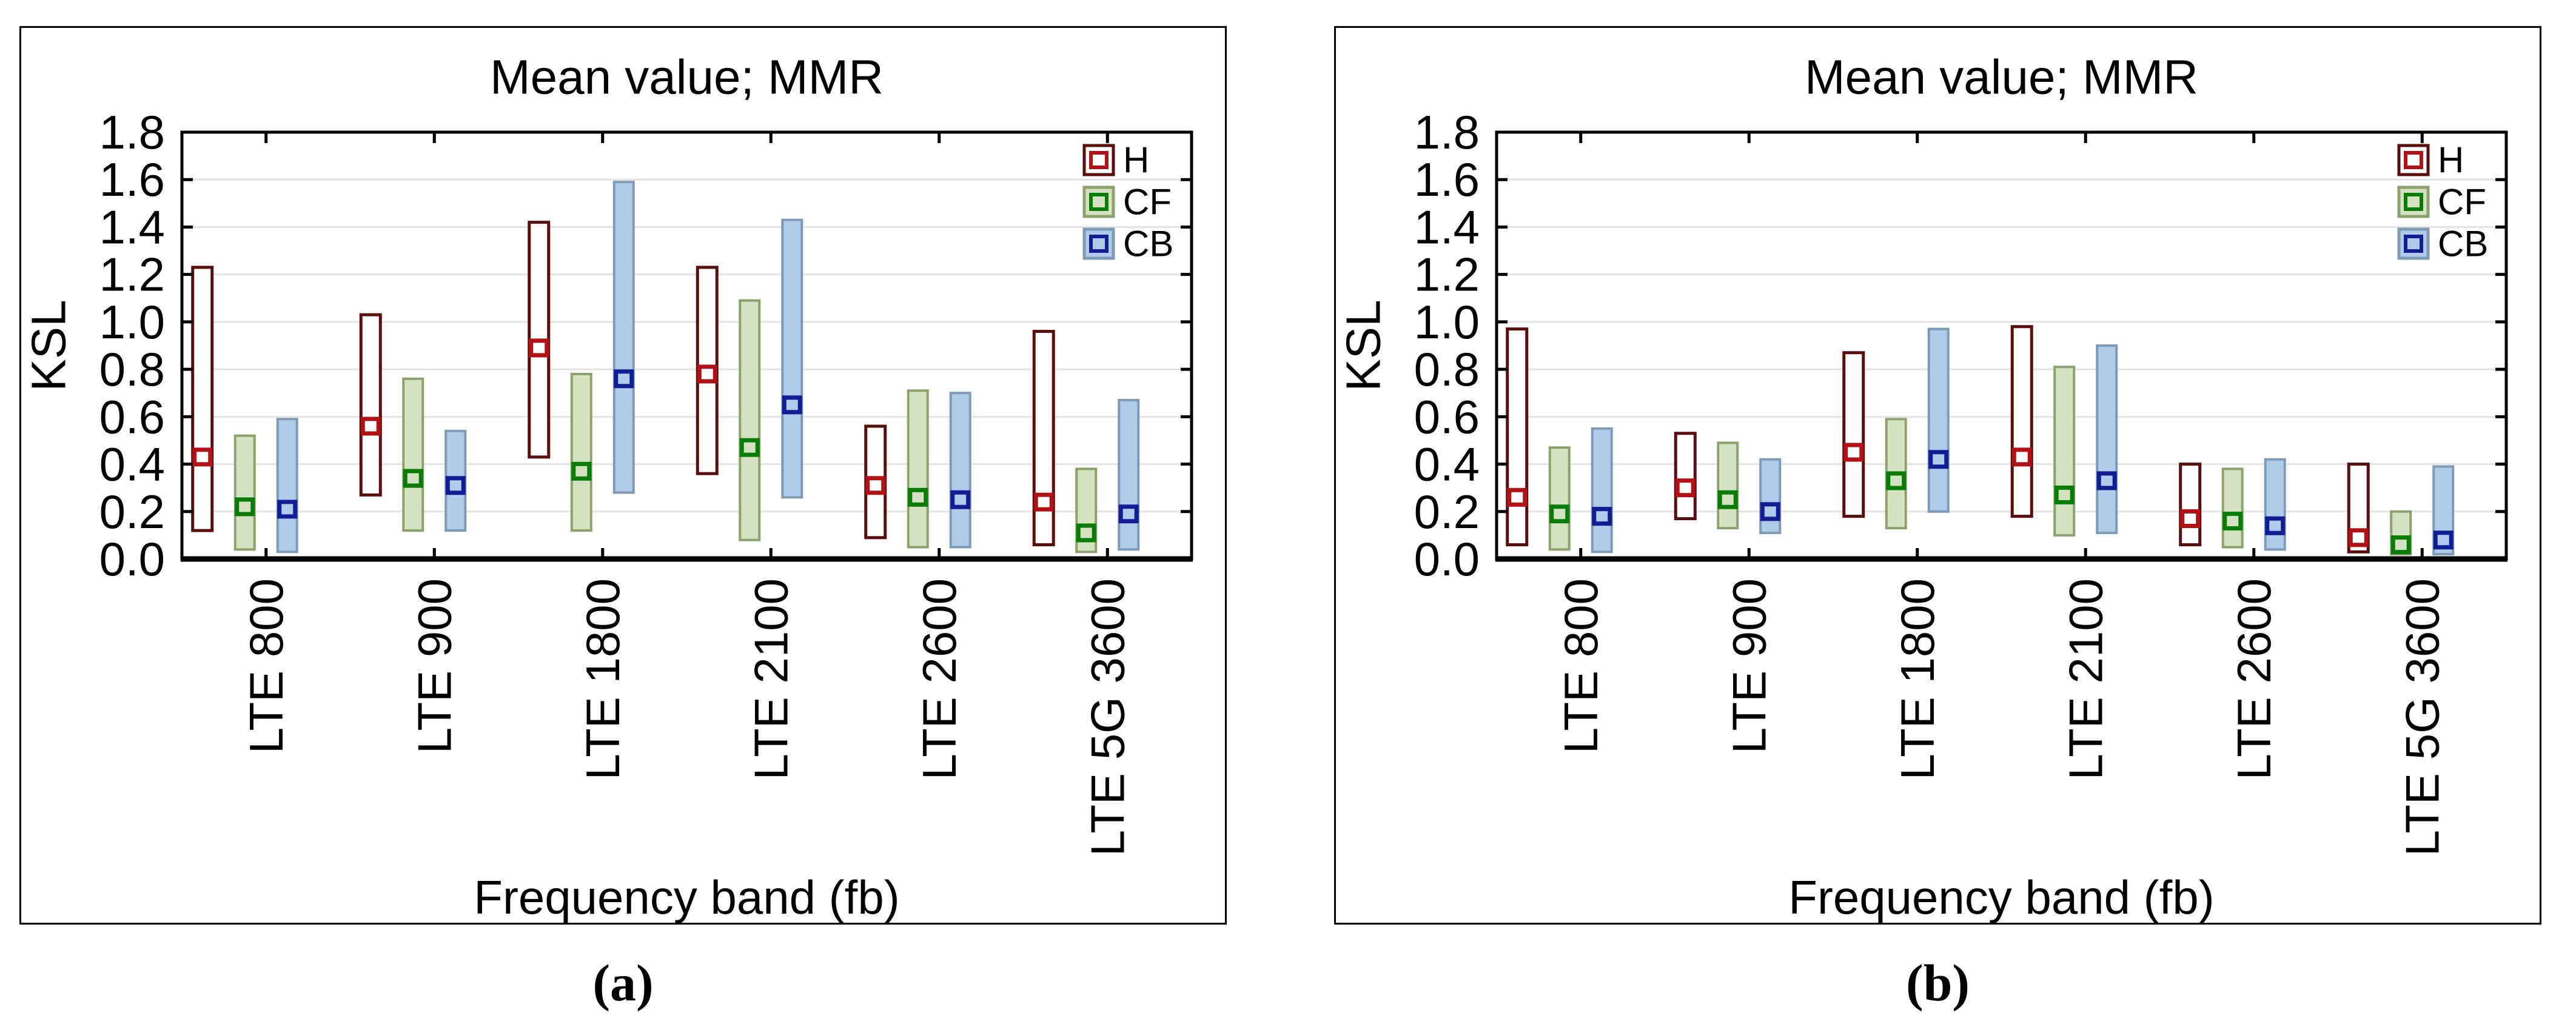 This screenshot has width=2576, height=1024. I want to click on caption-b: (b), so click(1937, 983).